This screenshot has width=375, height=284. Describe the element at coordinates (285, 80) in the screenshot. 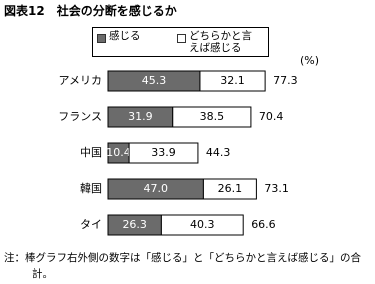

I see `total-label: 77.3` at that location.